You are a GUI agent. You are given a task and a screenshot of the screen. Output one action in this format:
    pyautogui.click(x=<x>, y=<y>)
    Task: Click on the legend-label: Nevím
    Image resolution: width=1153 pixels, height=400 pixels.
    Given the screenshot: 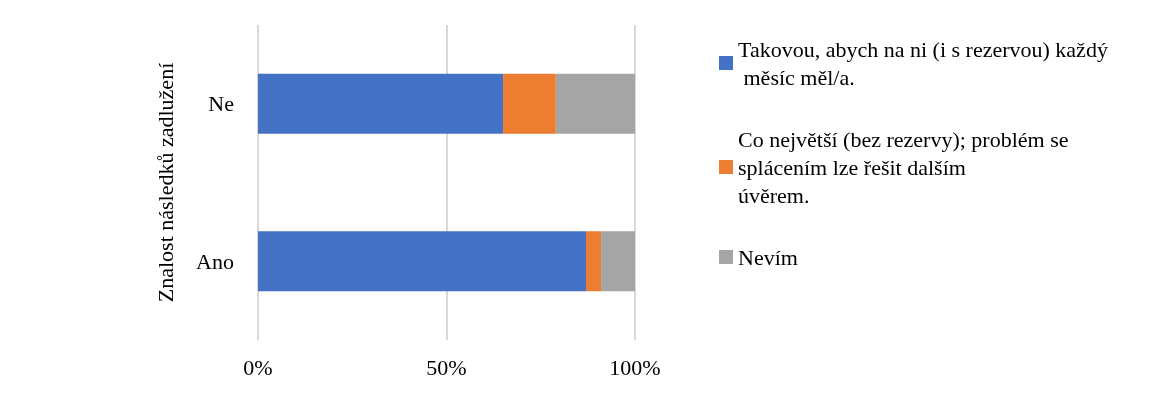 What is the action you would take?
    pyautogui.click(x=768, y=257)
    